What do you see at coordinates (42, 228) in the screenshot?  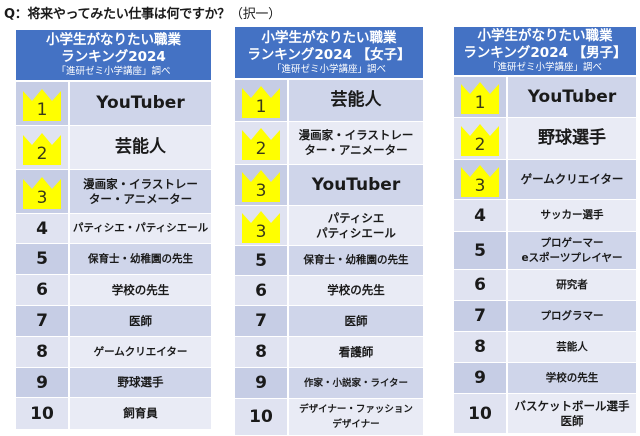 I see `rank-number: 4` at bounding box center [42, 228].